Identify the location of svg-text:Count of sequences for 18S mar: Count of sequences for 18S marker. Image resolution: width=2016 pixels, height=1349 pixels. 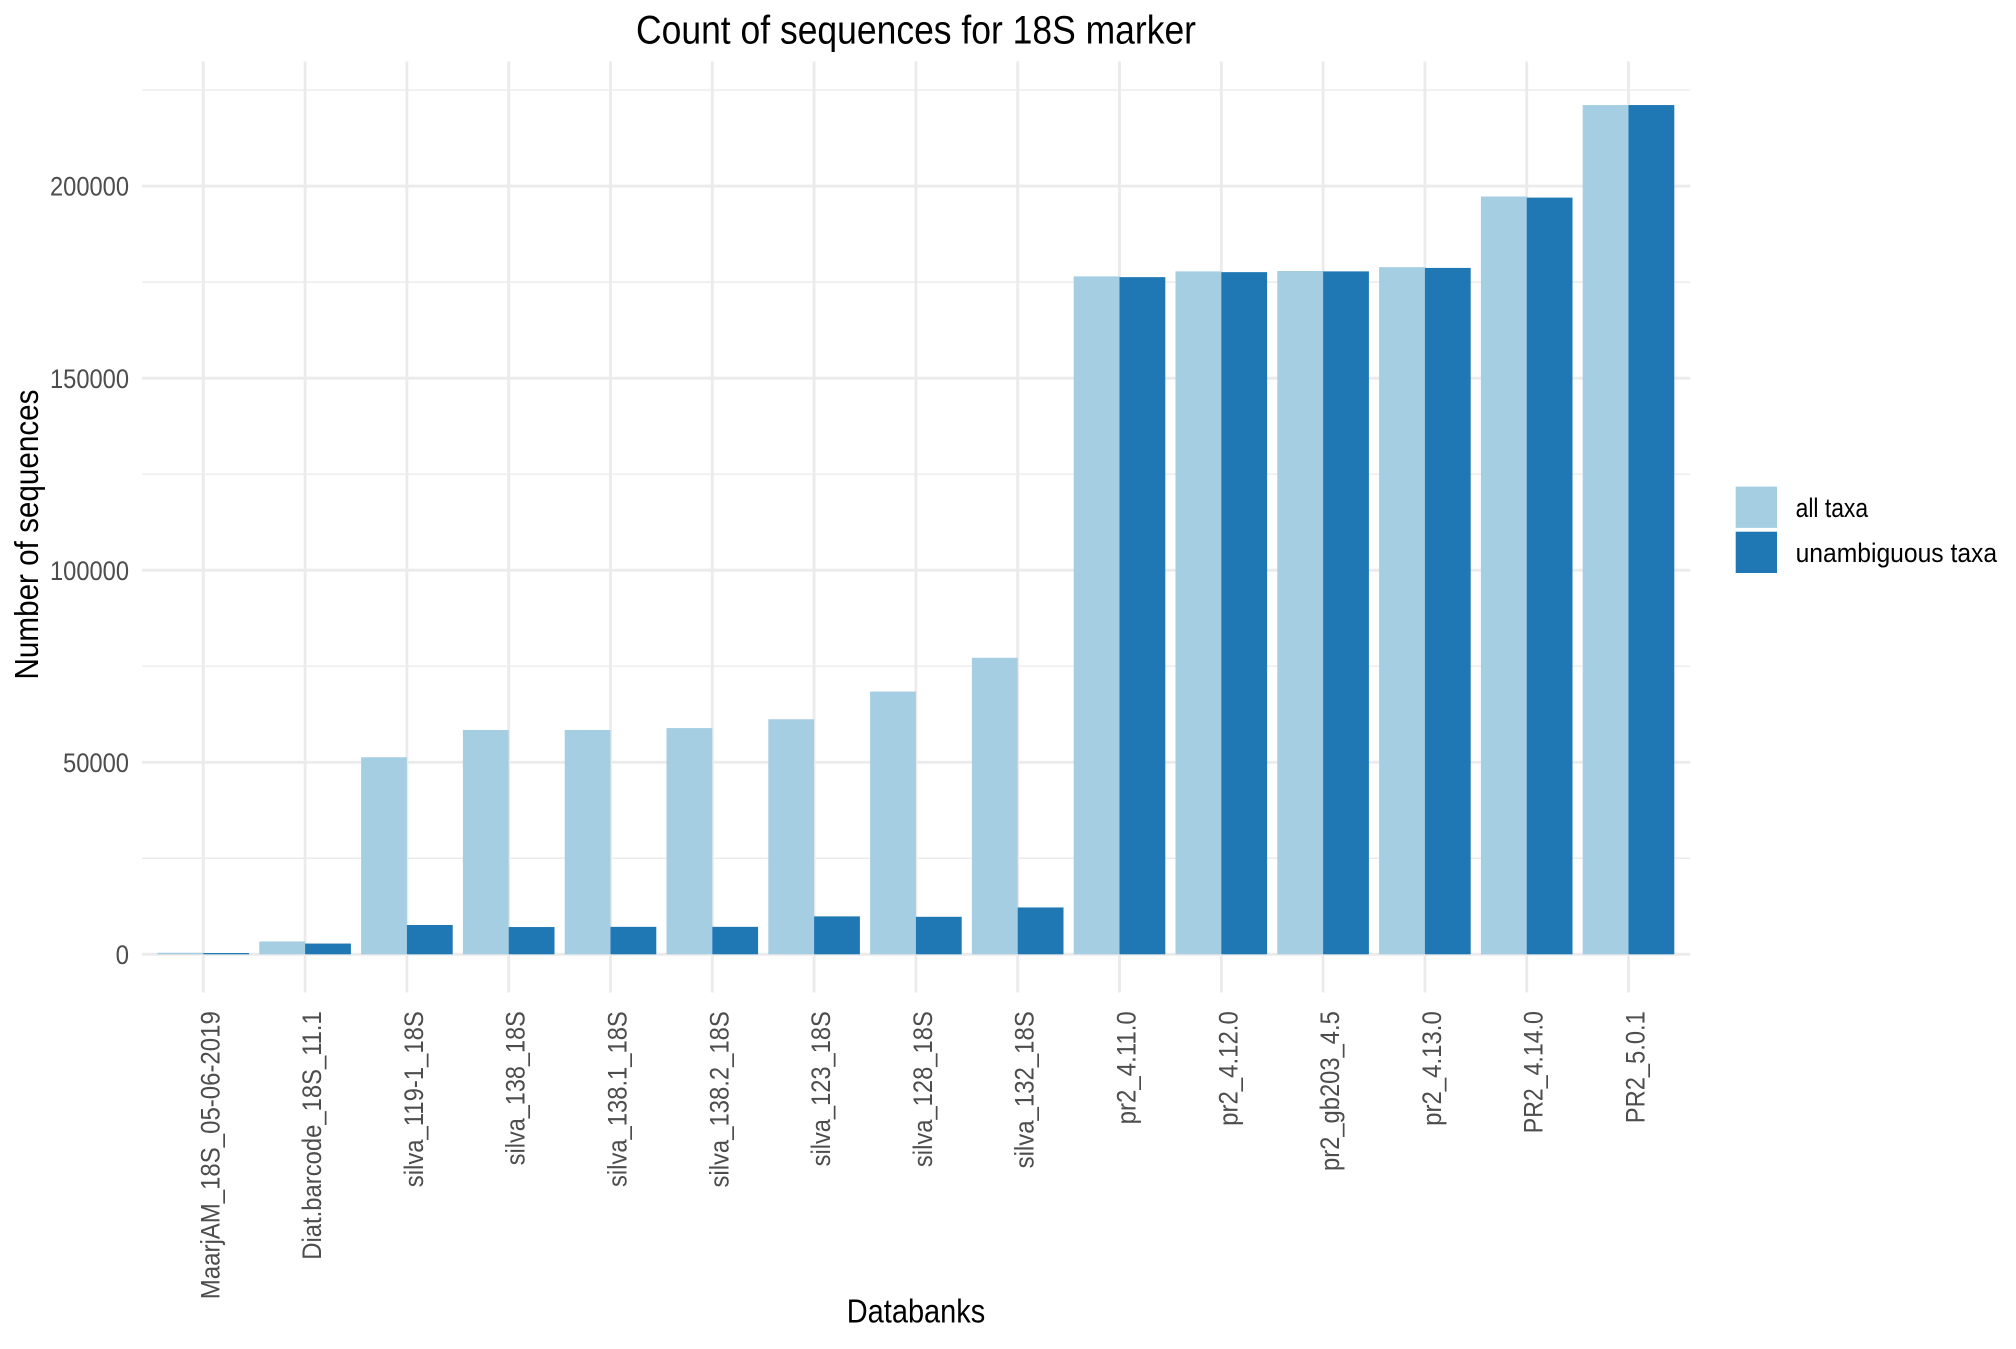
(916, 30).